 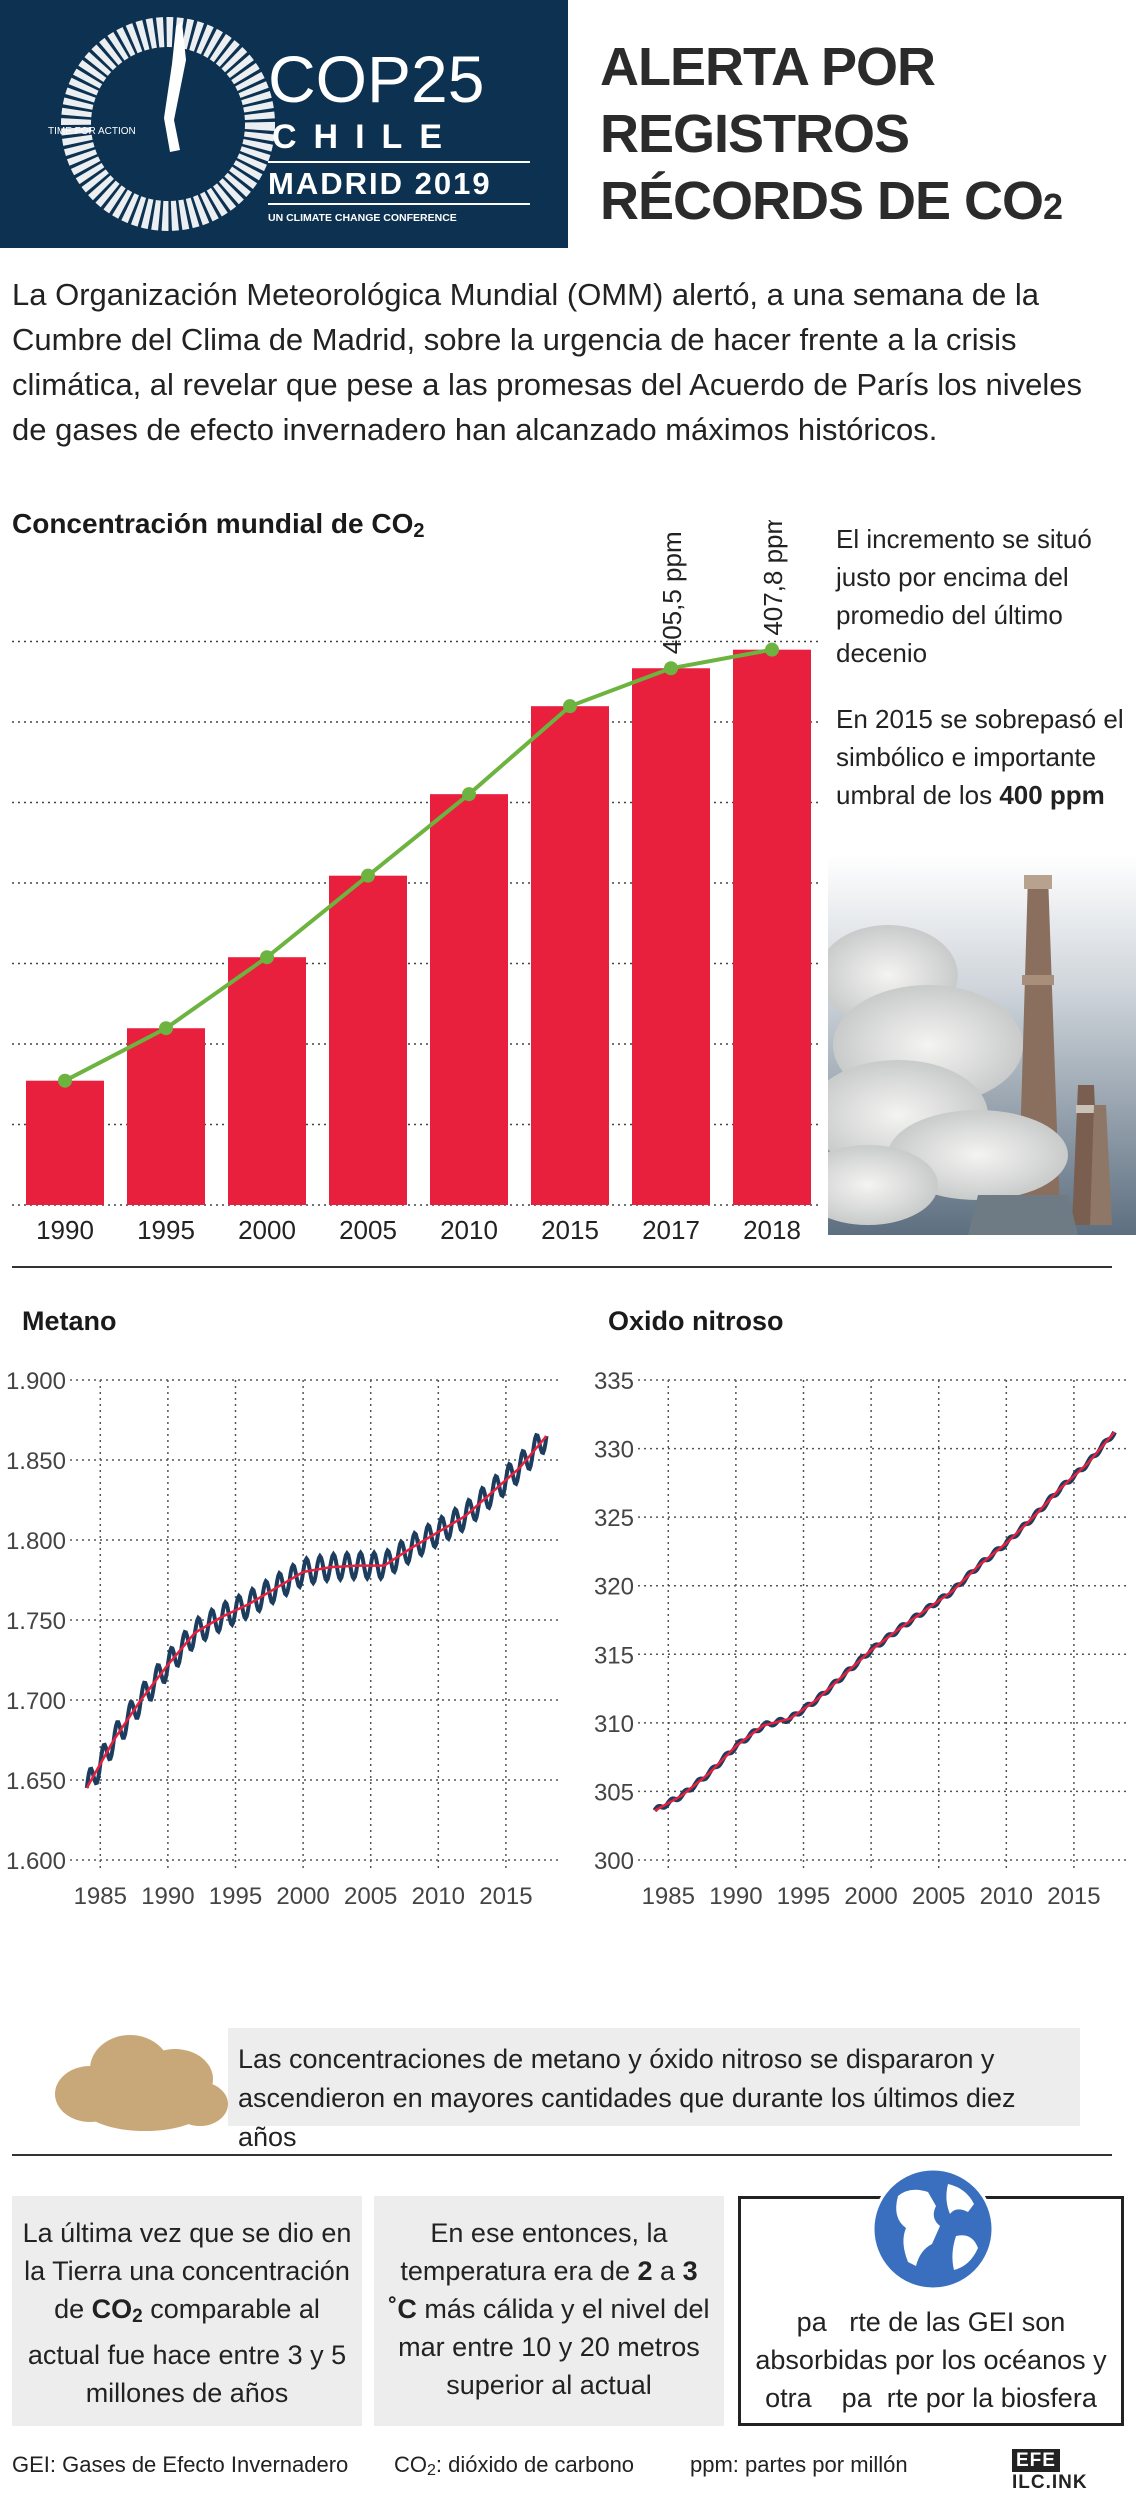 I want to click on logo-side-text: TIME FOR ACTION, so click(x=92, y=131).